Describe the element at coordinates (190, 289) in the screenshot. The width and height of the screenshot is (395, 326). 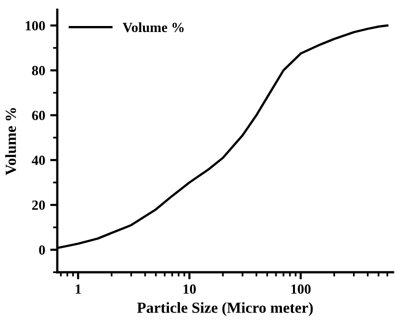
I see `x-tick-label: 10` at that location.